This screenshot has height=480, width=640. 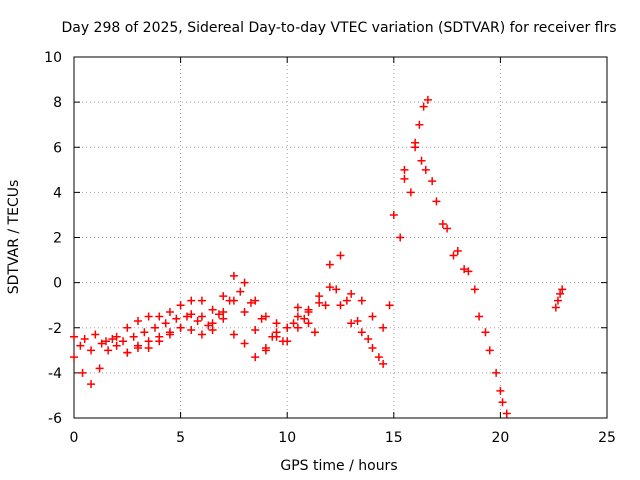 I want to click on y-tick-label: 4, so click(x=57, y=193).